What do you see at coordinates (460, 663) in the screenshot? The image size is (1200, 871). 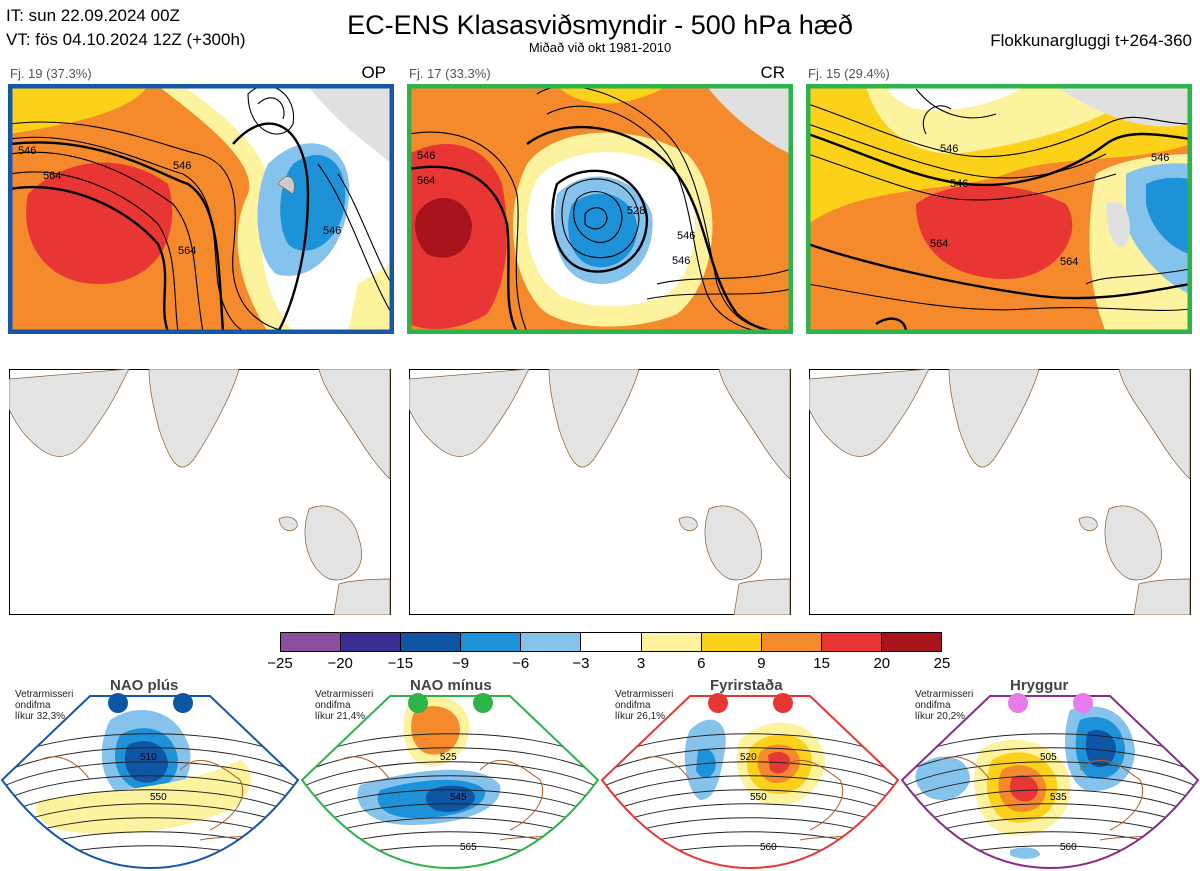 I see `colorbar-tick-label: −9` at bounding box center [460, 663].